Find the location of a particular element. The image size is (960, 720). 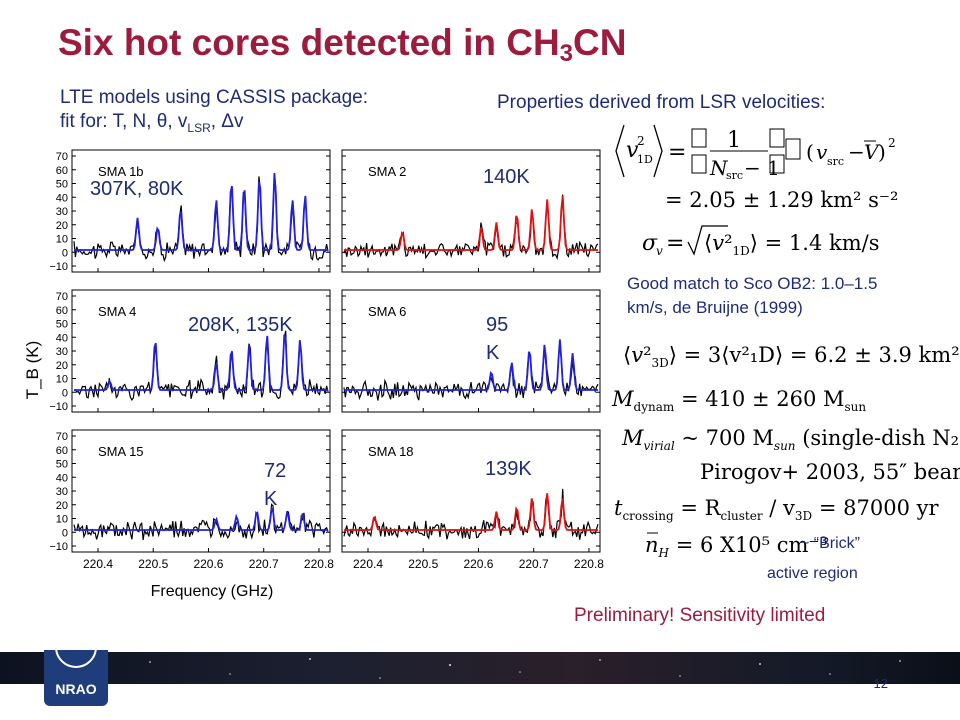

slide-title: Six hot cores detected in CH3CN is located at coordinates (342, 45).